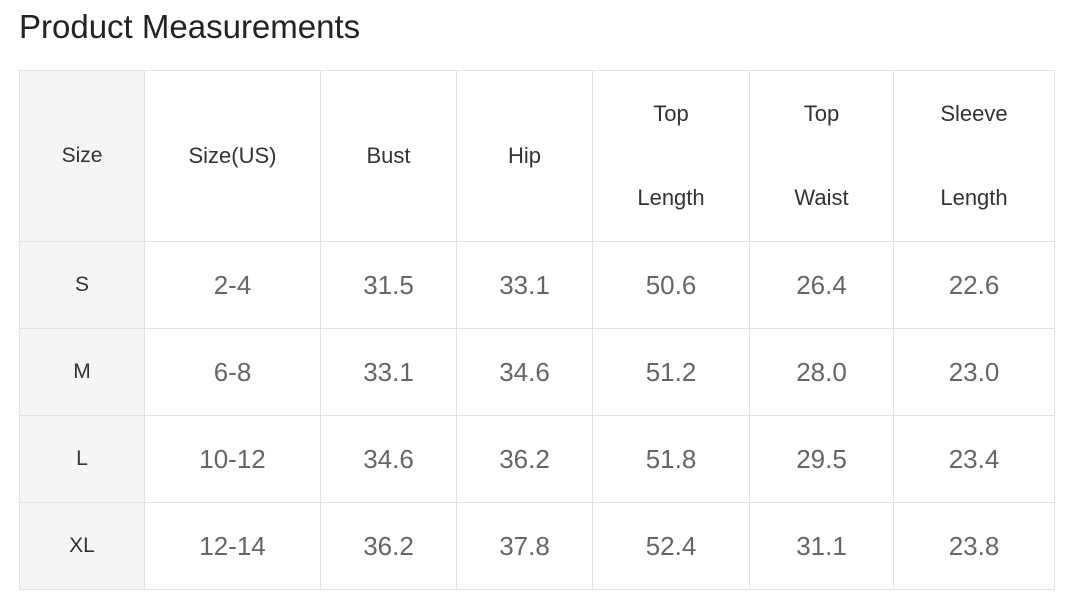  What do you see at coordinates (524, 546) in the screenshot?
I see `value-cell: 37.8` at bounding box center [524, 546].